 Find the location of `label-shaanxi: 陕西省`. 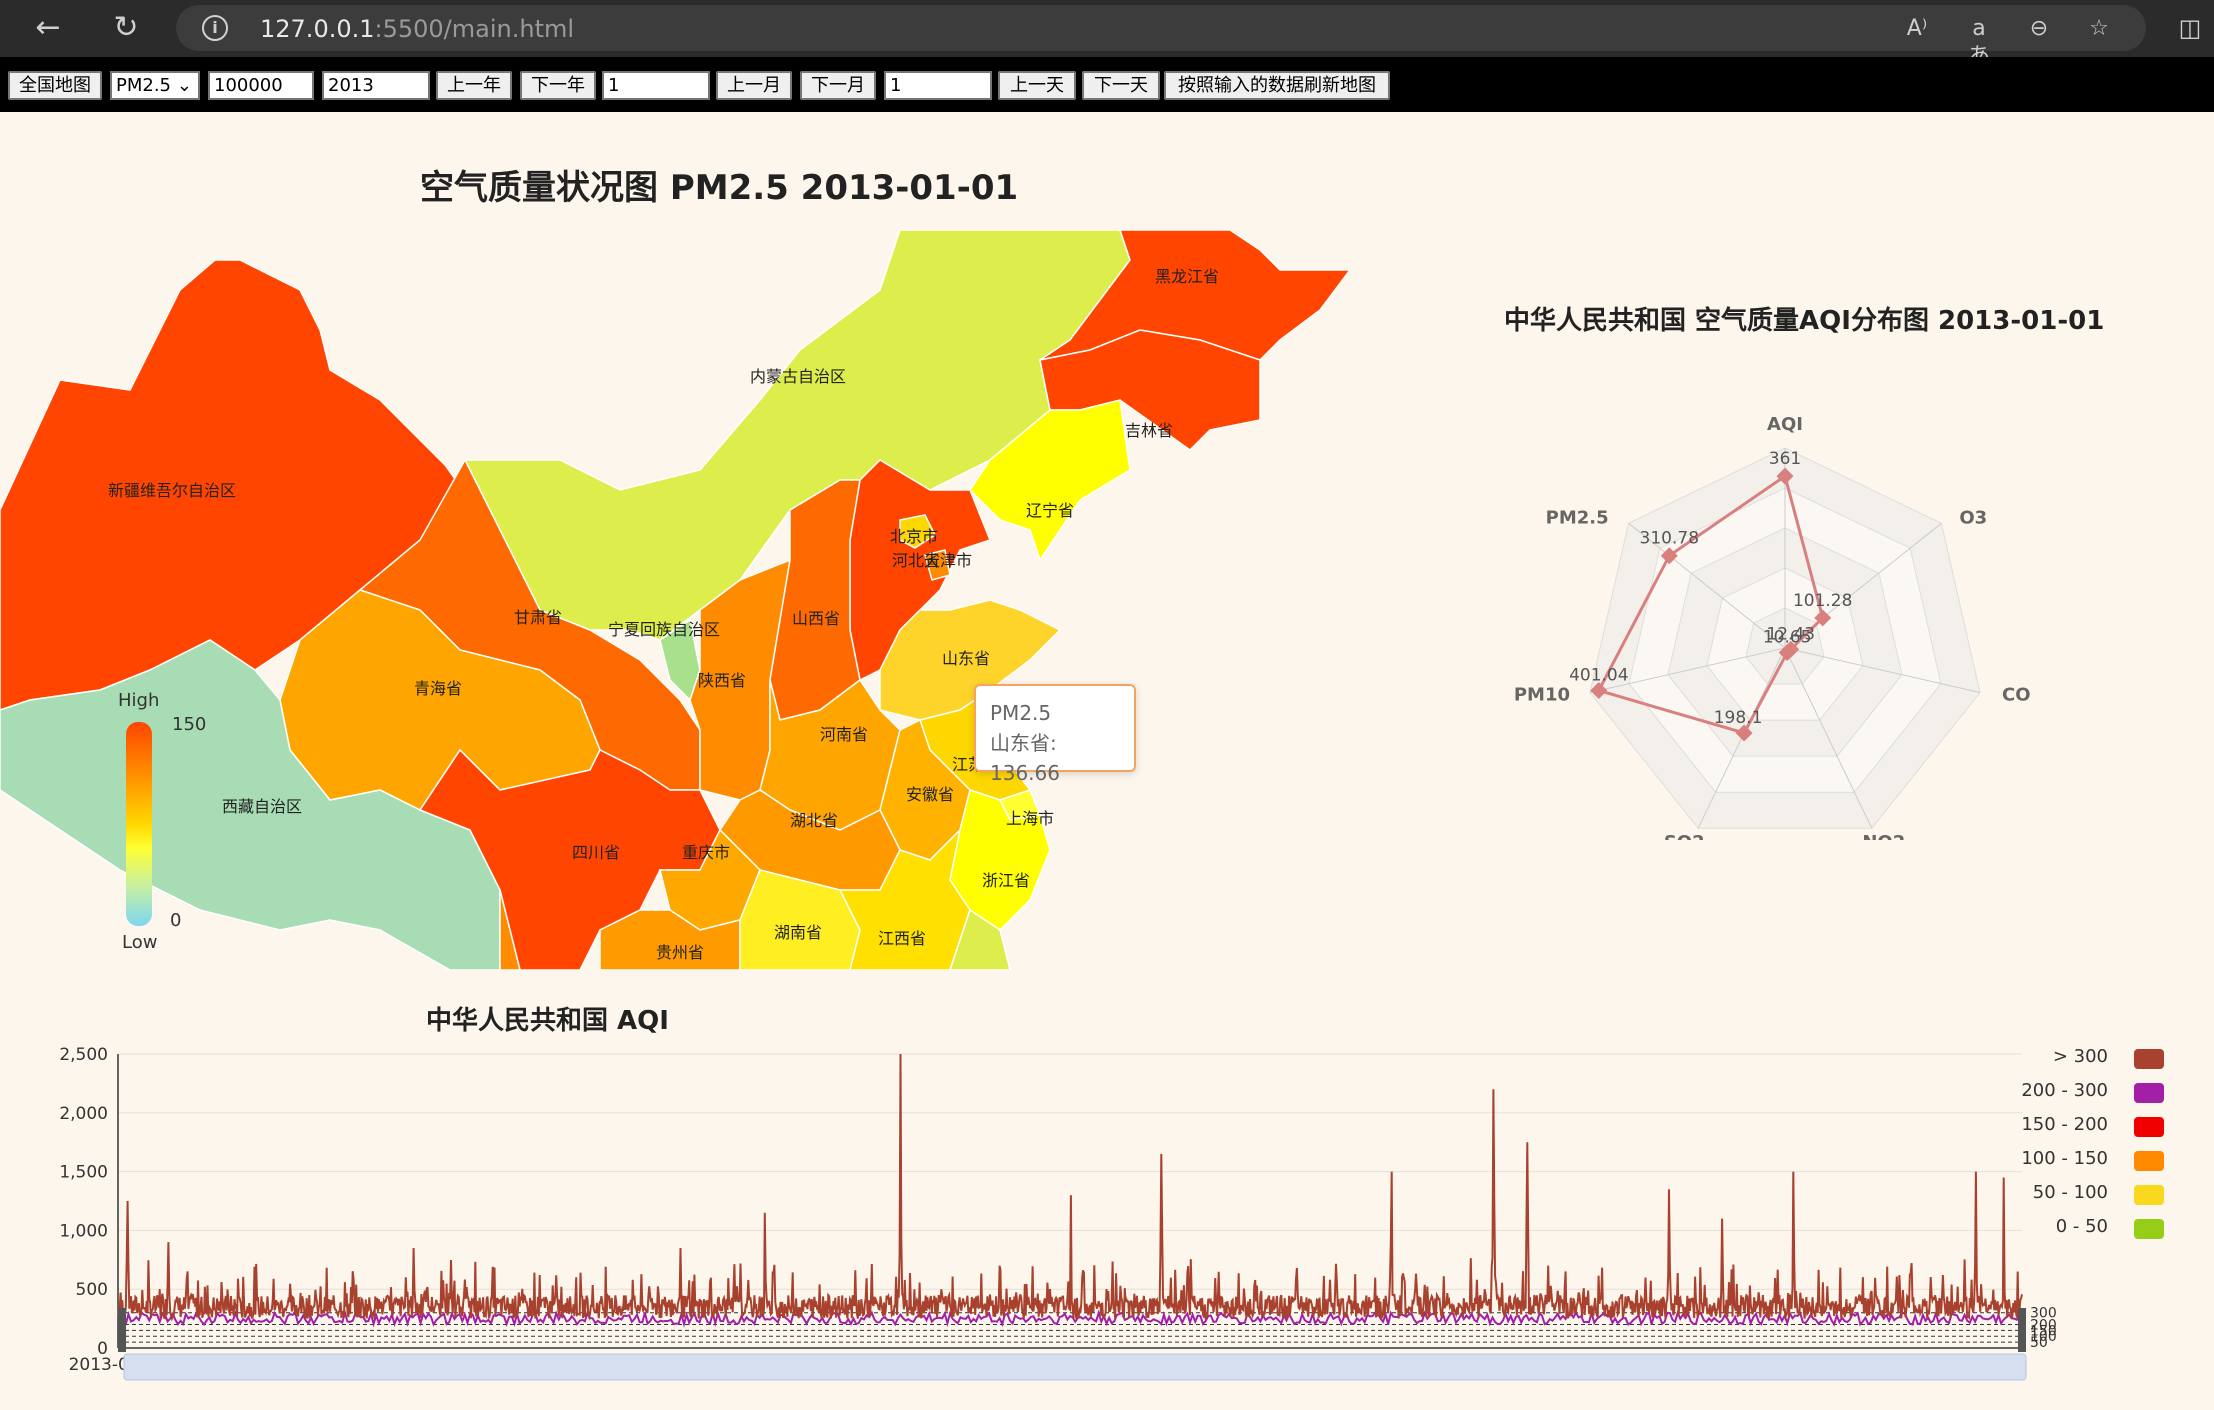

label-shaanxi: 陕西省 is located at coordinates (722, 680).